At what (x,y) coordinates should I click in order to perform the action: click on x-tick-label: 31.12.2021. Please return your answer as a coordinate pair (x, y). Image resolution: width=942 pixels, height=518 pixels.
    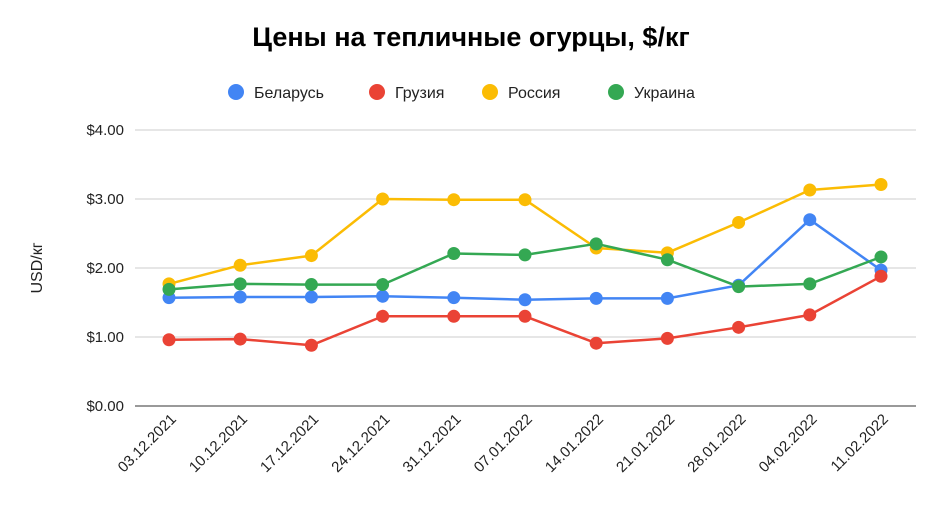
    Looking at the image, I should click on (432, 443).